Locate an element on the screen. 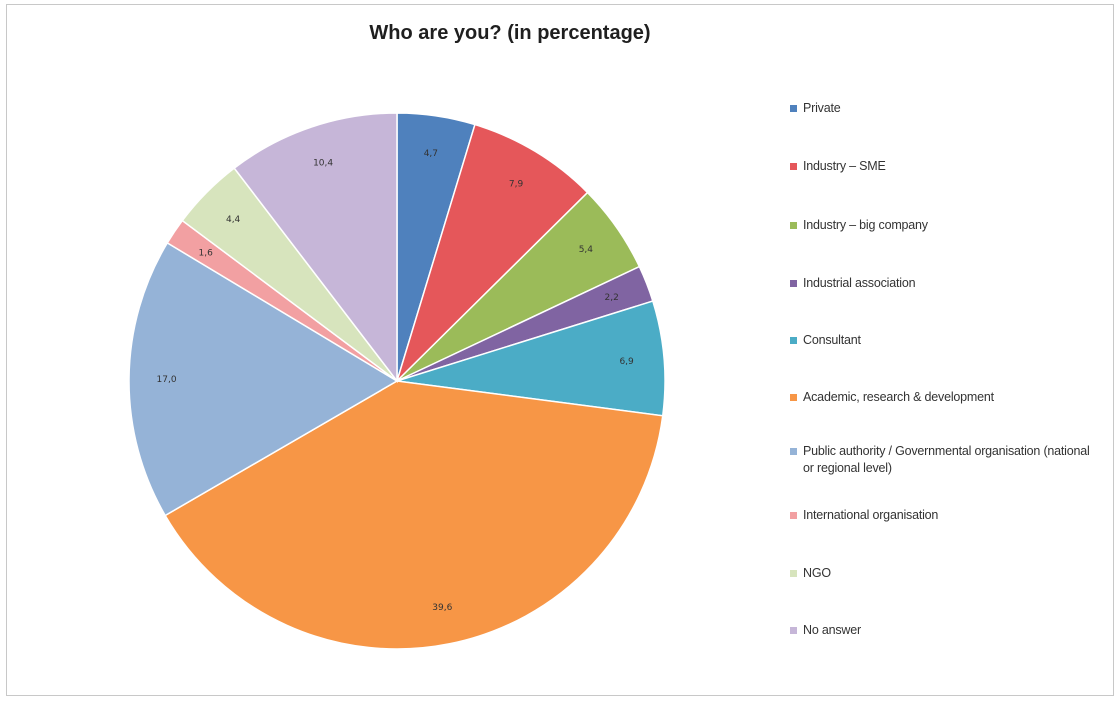  slice-value-label: 17,0 is located at coordinates (167, 380).